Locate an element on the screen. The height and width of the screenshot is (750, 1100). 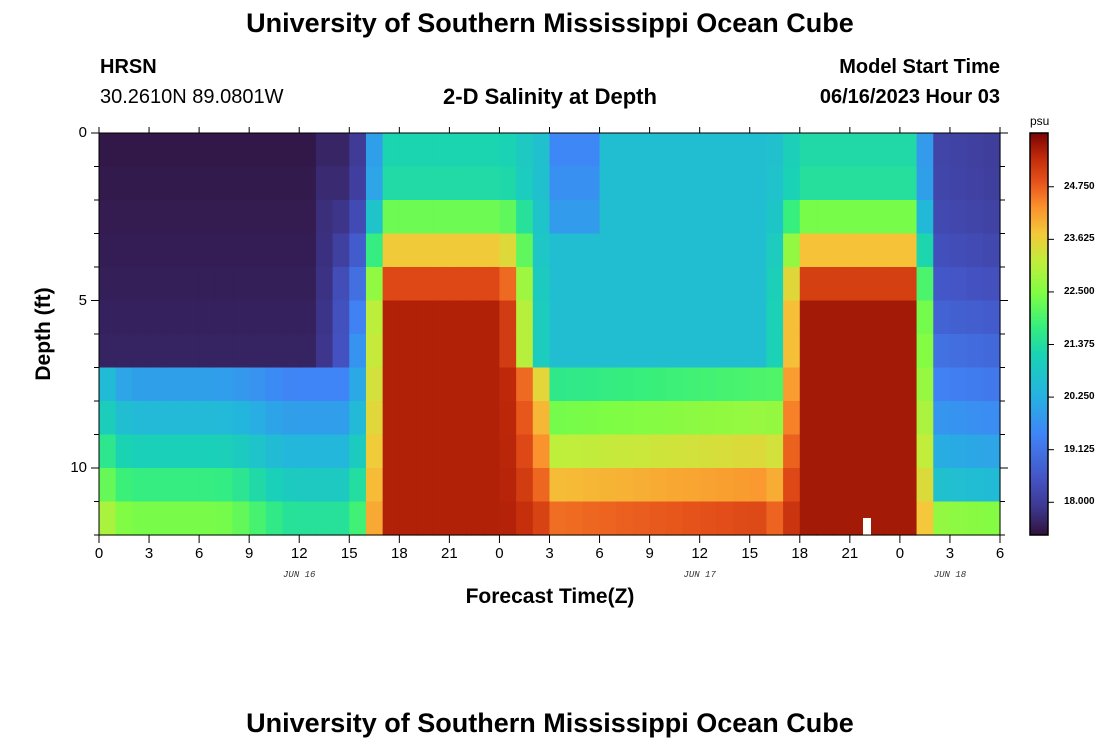
y-axis-label: Depth (ft) is located at coordinates (43, 334).